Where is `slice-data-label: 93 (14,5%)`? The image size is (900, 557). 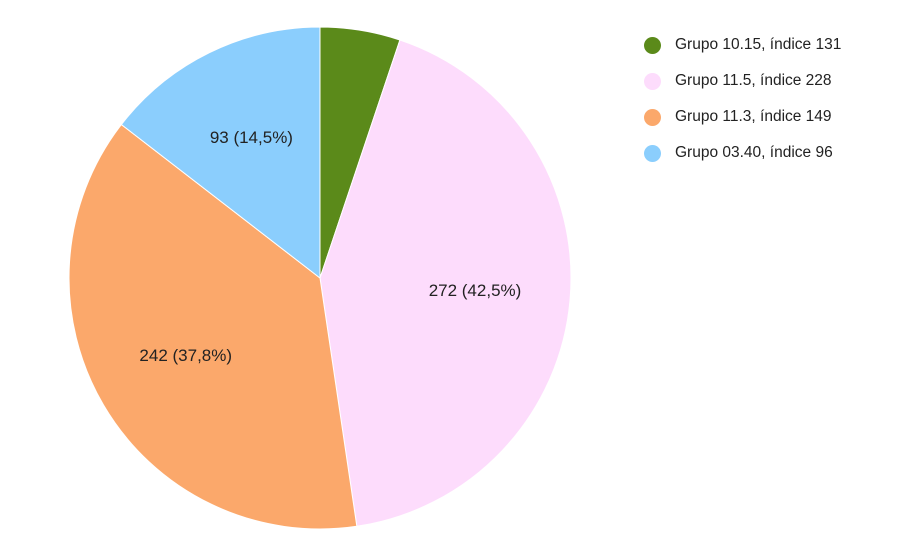
slice-data-label: 93 (14,5%) is located at coordinates (251, 137).